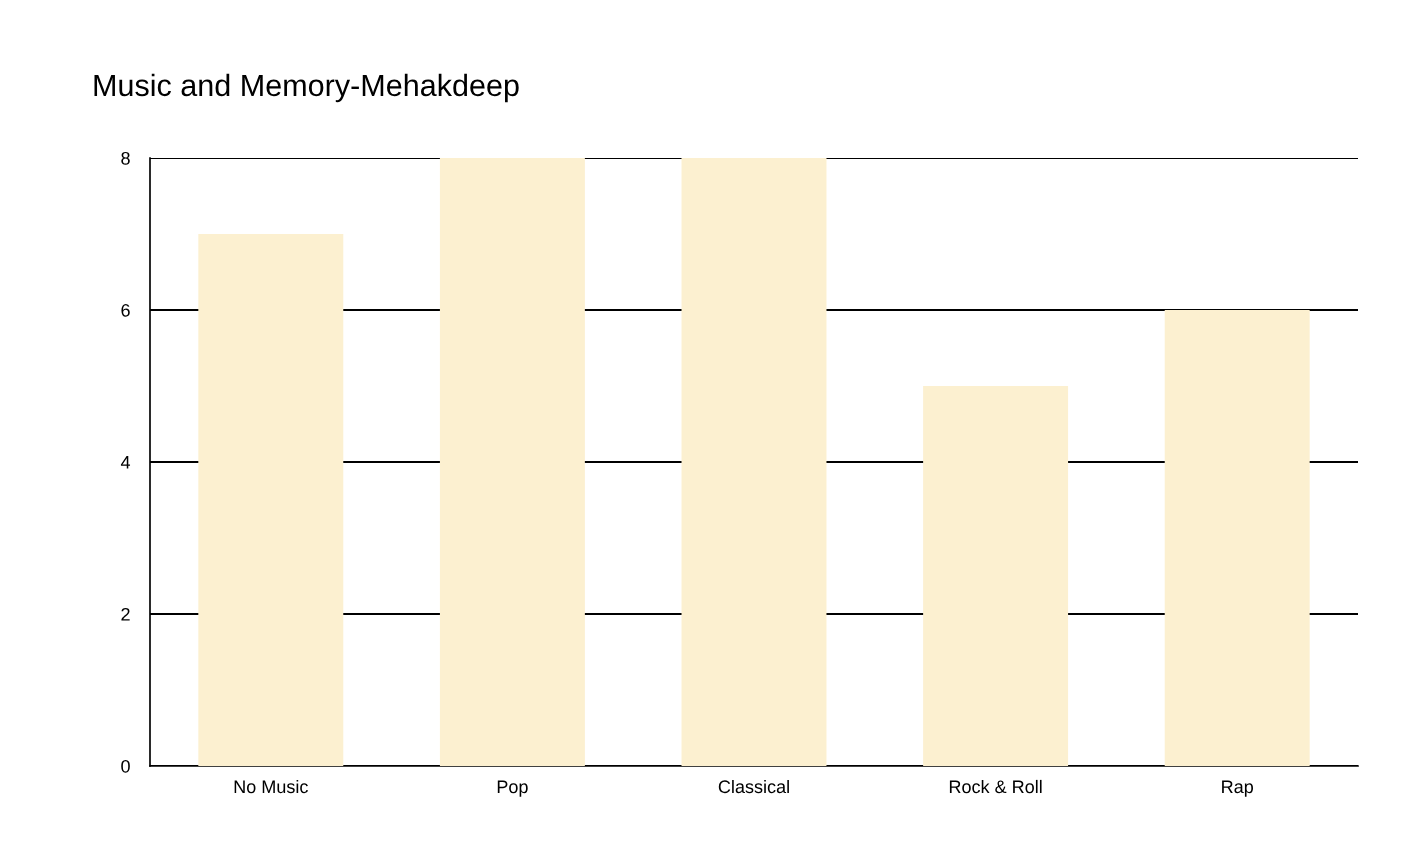 The height and width of the screenshot is (855, 1417). What do you see at coordinates (125, 158) in the screenshot?
I see `y-tick-label: 8` at bounding box center [125, 158].